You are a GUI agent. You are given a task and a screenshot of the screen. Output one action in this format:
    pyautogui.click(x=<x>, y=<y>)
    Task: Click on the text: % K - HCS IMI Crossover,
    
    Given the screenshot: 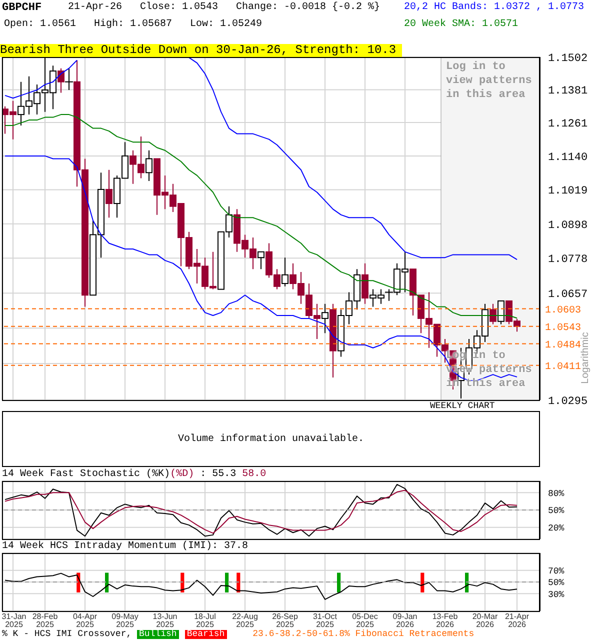 What is the action you would take?
    pyautogui.click(x=67, y=634)
    